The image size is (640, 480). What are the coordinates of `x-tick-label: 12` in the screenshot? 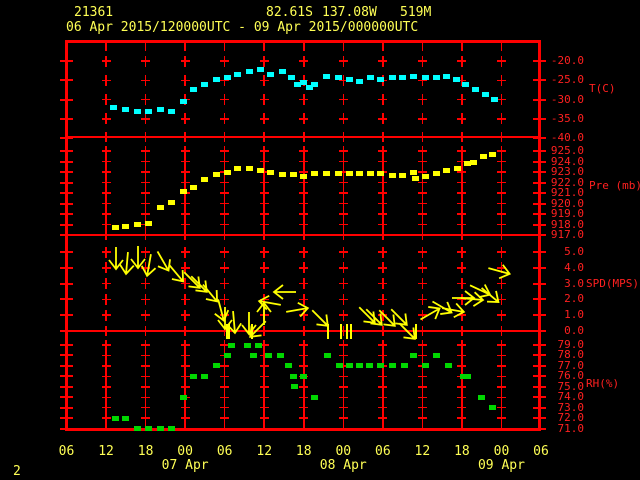 It's located at (264, 451).